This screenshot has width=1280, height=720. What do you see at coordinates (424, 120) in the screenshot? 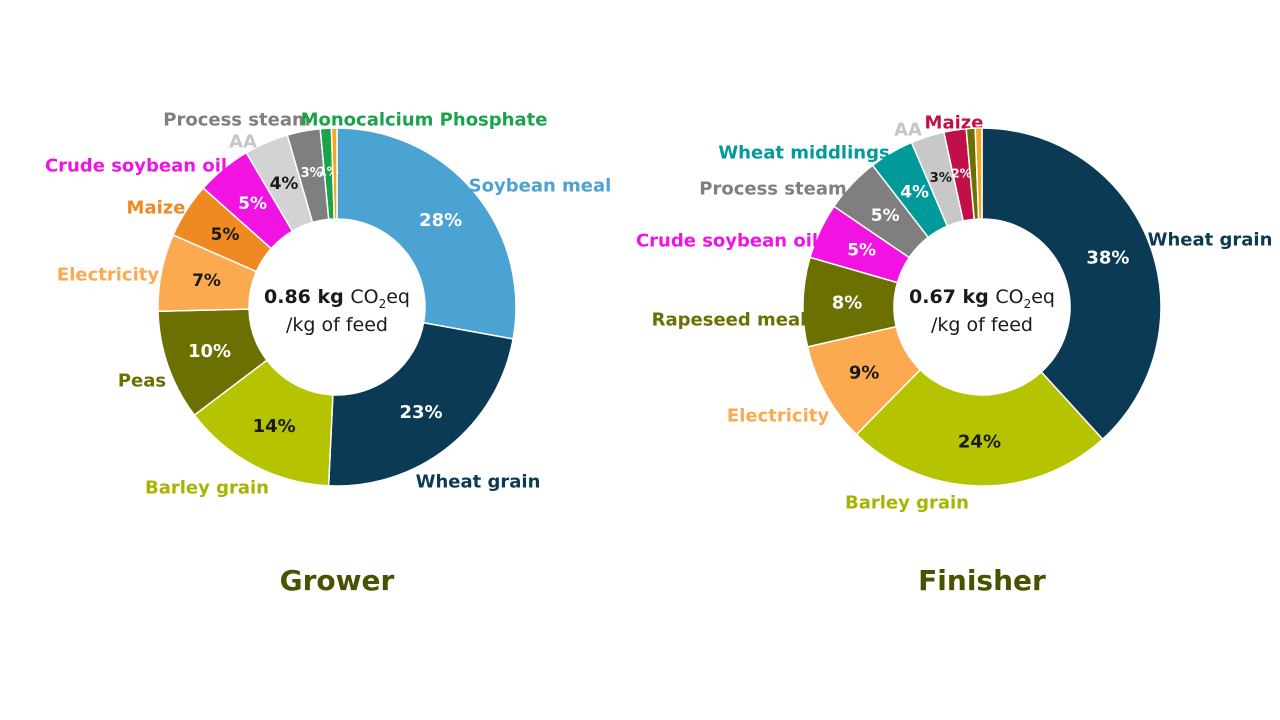
I see `grower-label-monocalcium-phosphate: Monocalcium Phosphate` at bounding box center [424, 120].